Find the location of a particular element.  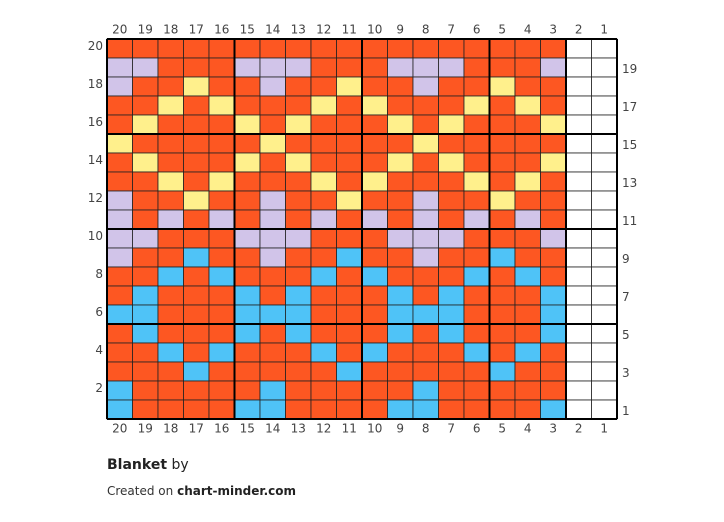

column-number: 3 is located at coordinates (553, 429).